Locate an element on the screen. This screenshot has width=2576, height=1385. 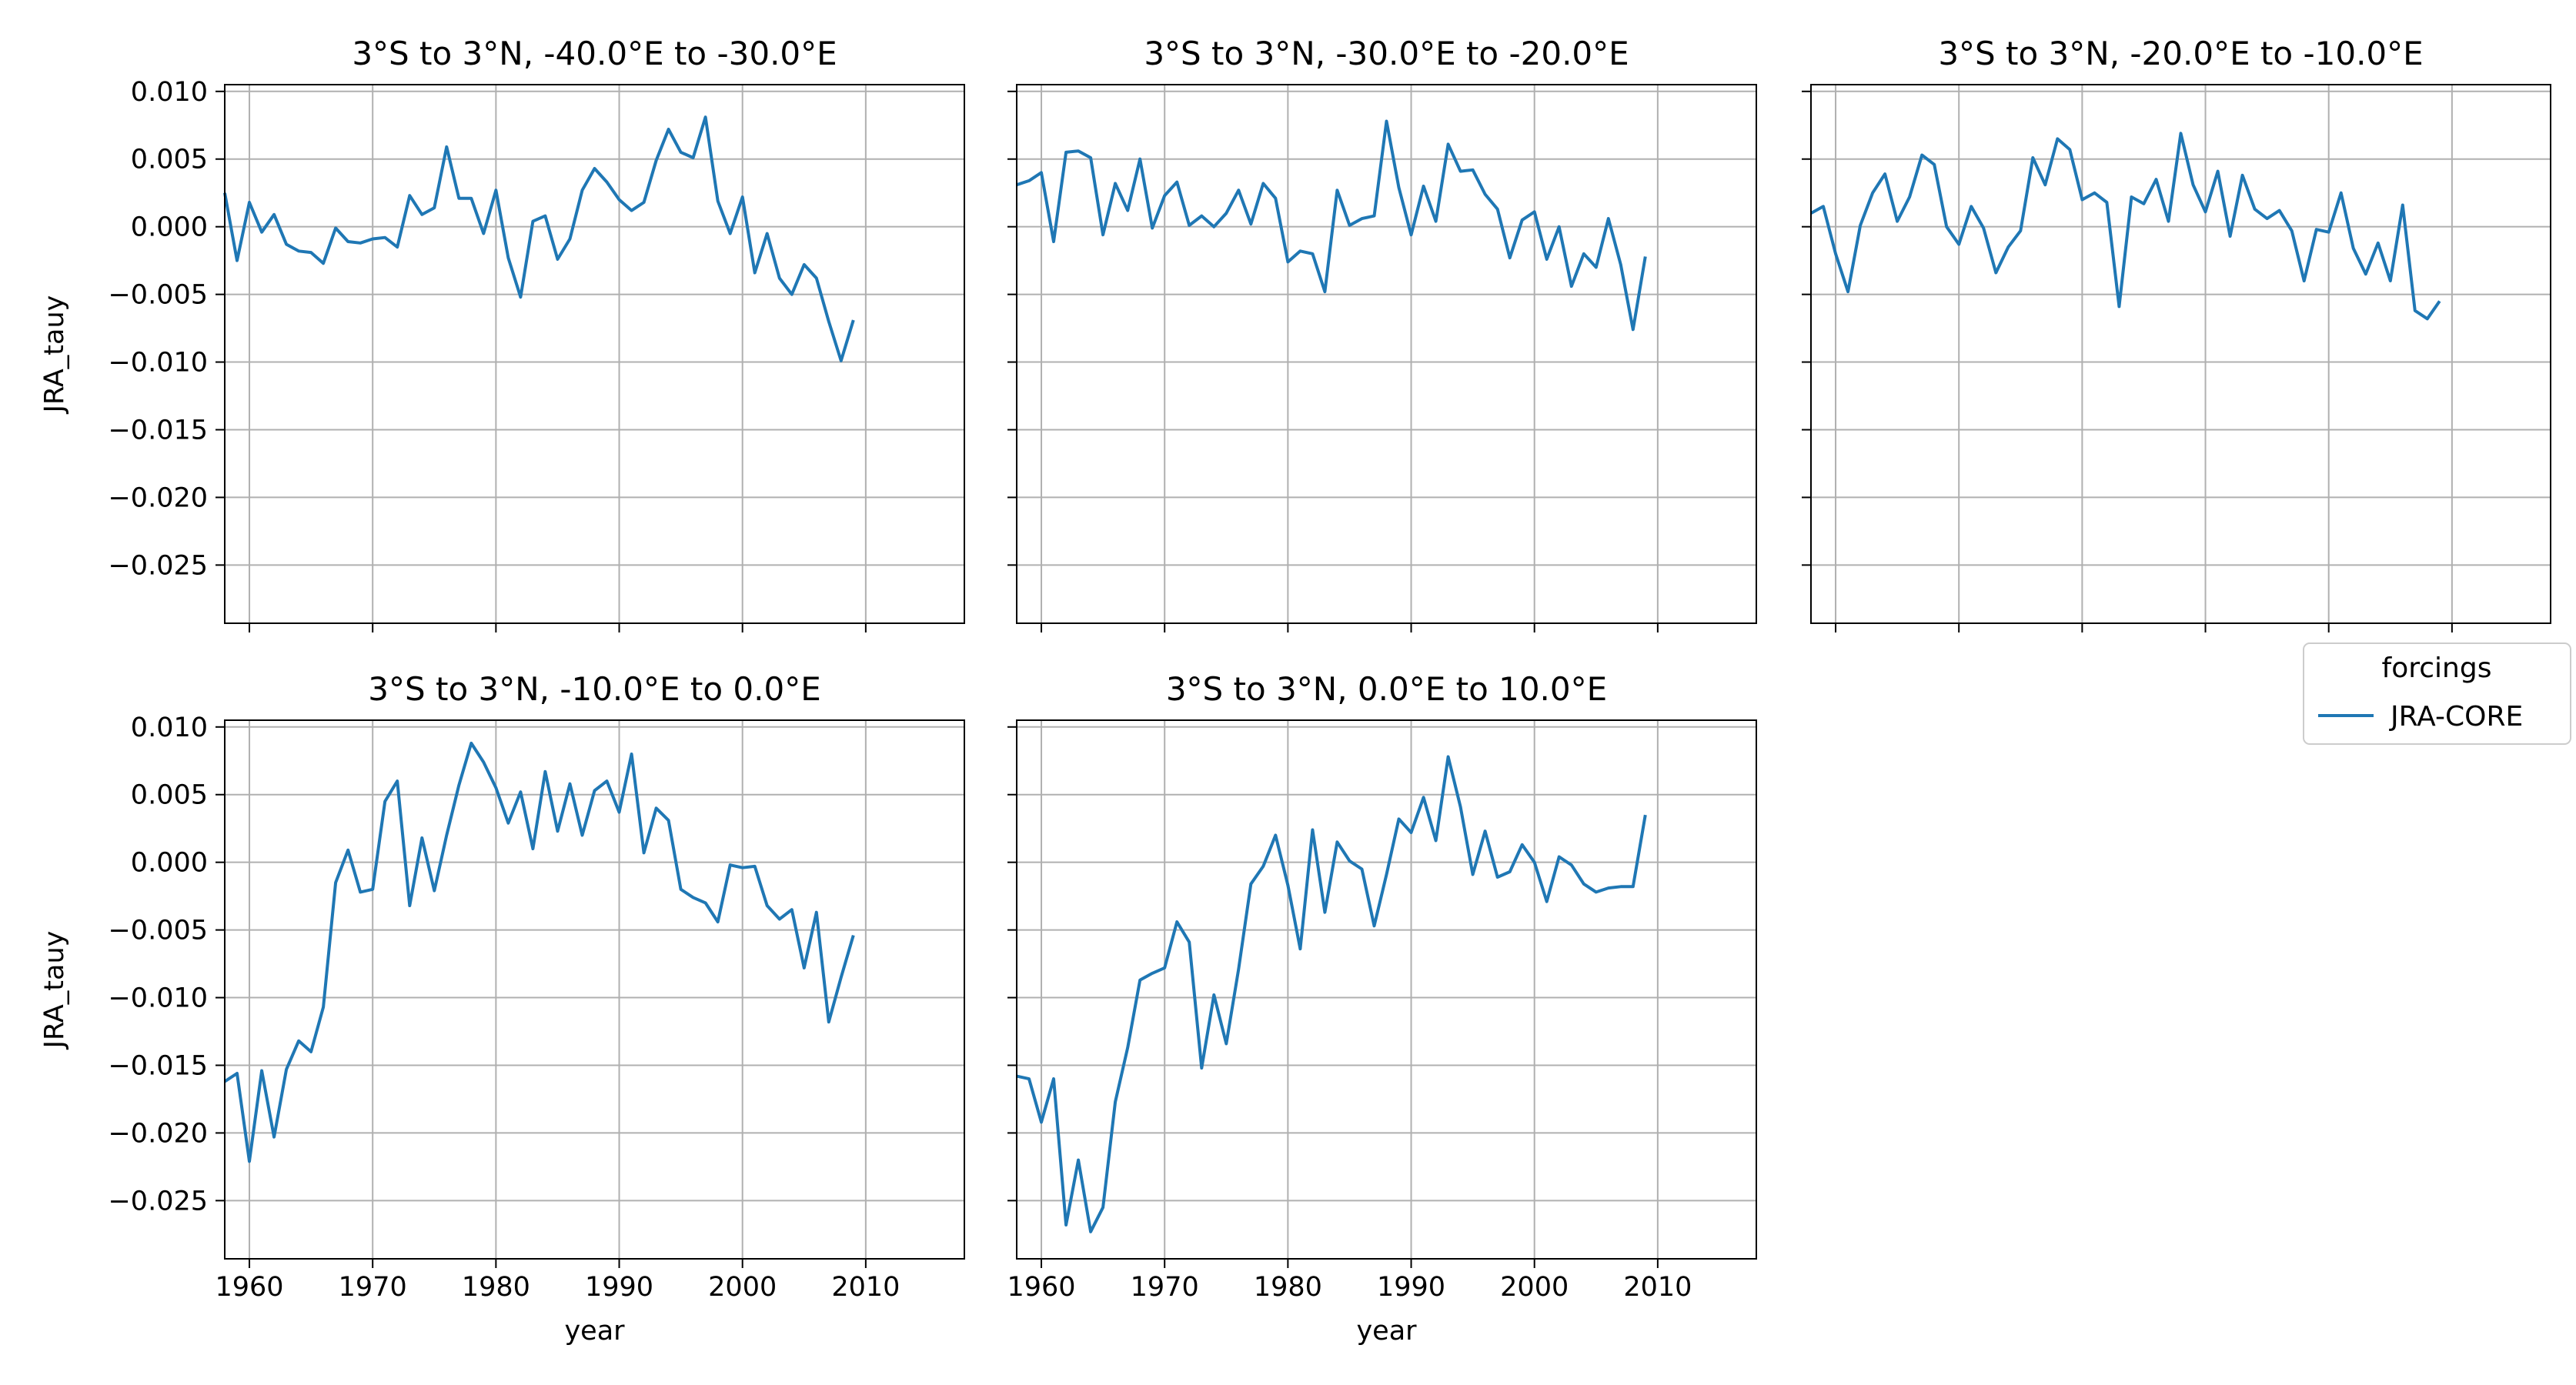
subplot-title: 3°S to 3°N, -20.0°E to -10.0°E is located at coordinates (2180, 54).